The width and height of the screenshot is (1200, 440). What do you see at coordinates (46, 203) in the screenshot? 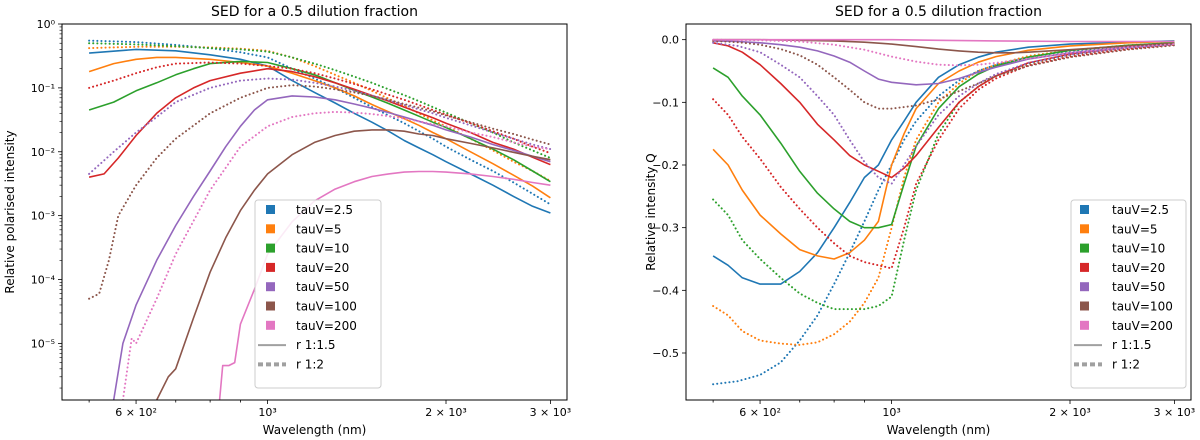
I see `y-axis-ticks: 10⁻⁵ 10⁻⁴ 10⁻³ 10⁻² 10⁻¹ 10⁰` at bounding box center [46, 203].